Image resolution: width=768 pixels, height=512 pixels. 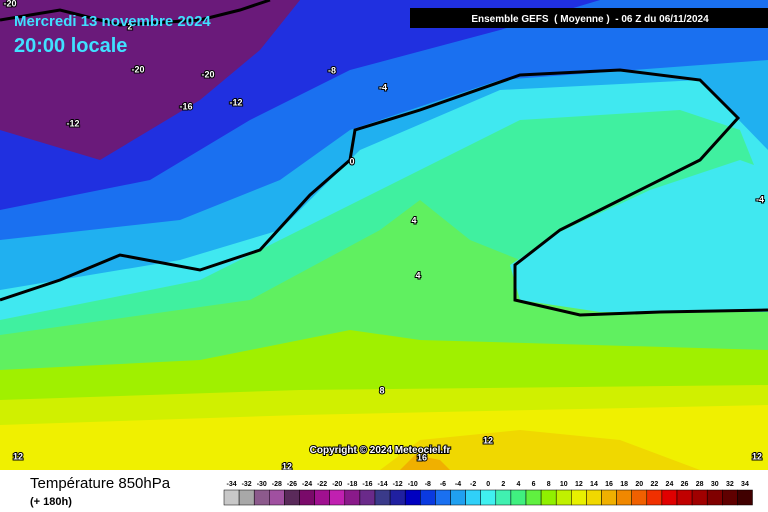 What do you see at coordinates (262, 484) in the screenshot?
I see `legend-label: -30` at bounding box center [262, 484].